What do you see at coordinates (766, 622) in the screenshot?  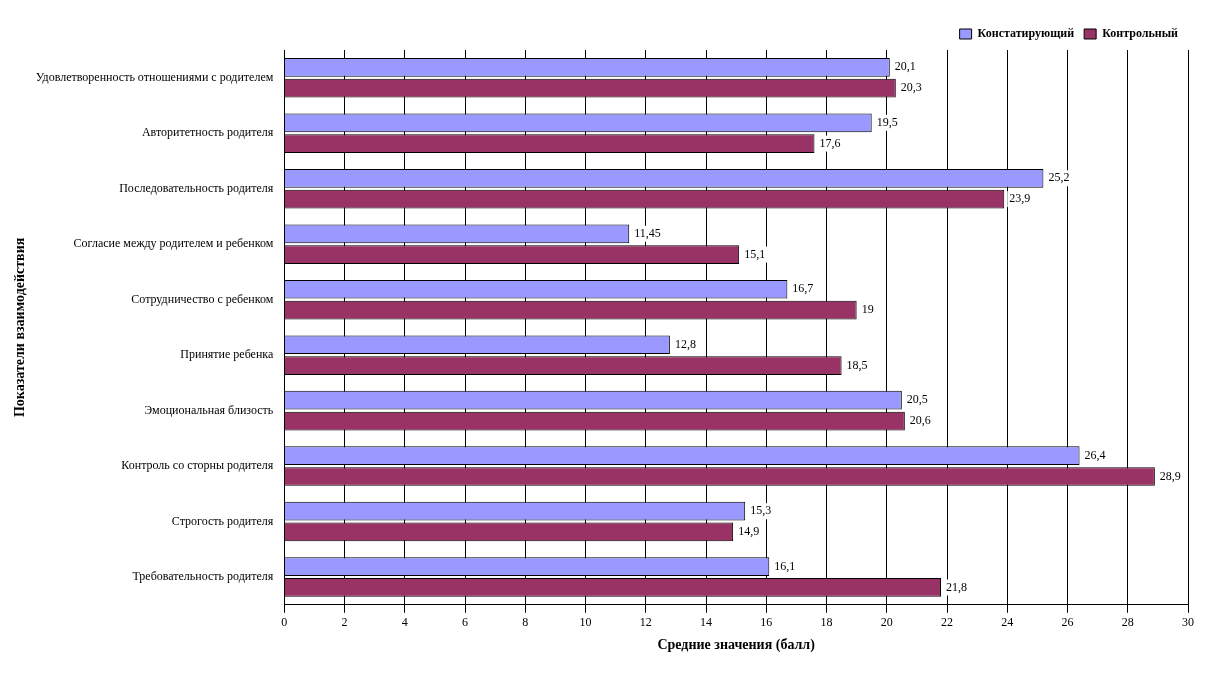 I see `x-tick-label: 16` at bounding box center [766, 622].